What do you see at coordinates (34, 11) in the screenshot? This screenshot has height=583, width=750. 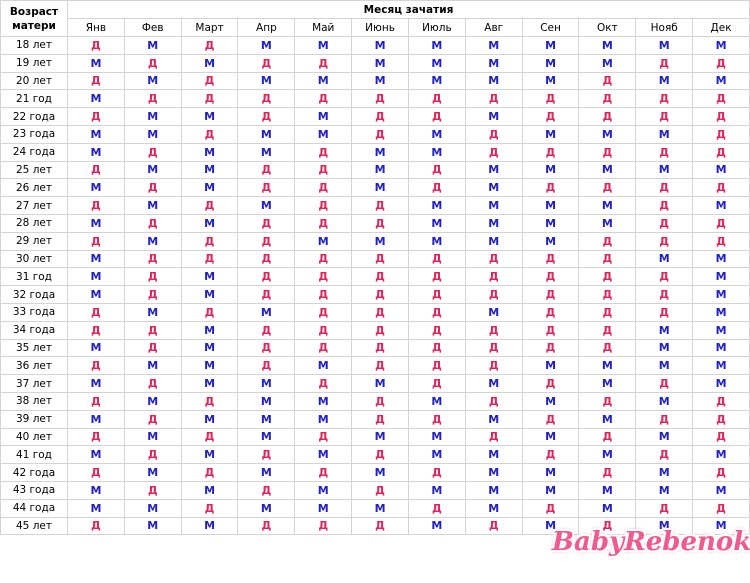 I see `age-header-line: Возраст` at bounding box center [34, 11].